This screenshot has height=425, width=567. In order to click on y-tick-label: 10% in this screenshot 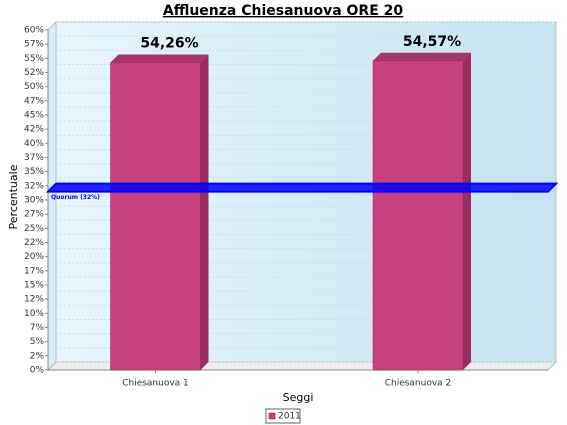, I will do `click(34, 314)`.